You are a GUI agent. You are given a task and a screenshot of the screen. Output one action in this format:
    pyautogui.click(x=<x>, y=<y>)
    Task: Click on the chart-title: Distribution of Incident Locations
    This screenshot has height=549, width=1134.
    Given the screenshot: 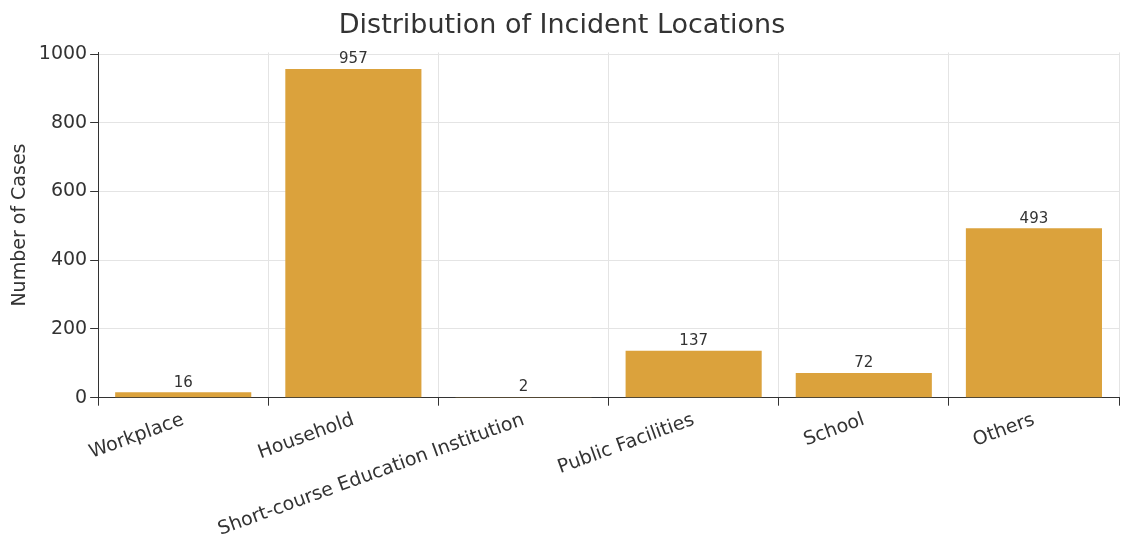 What is the action you would take?
    pyautogui.click(x=562, y=24)
    